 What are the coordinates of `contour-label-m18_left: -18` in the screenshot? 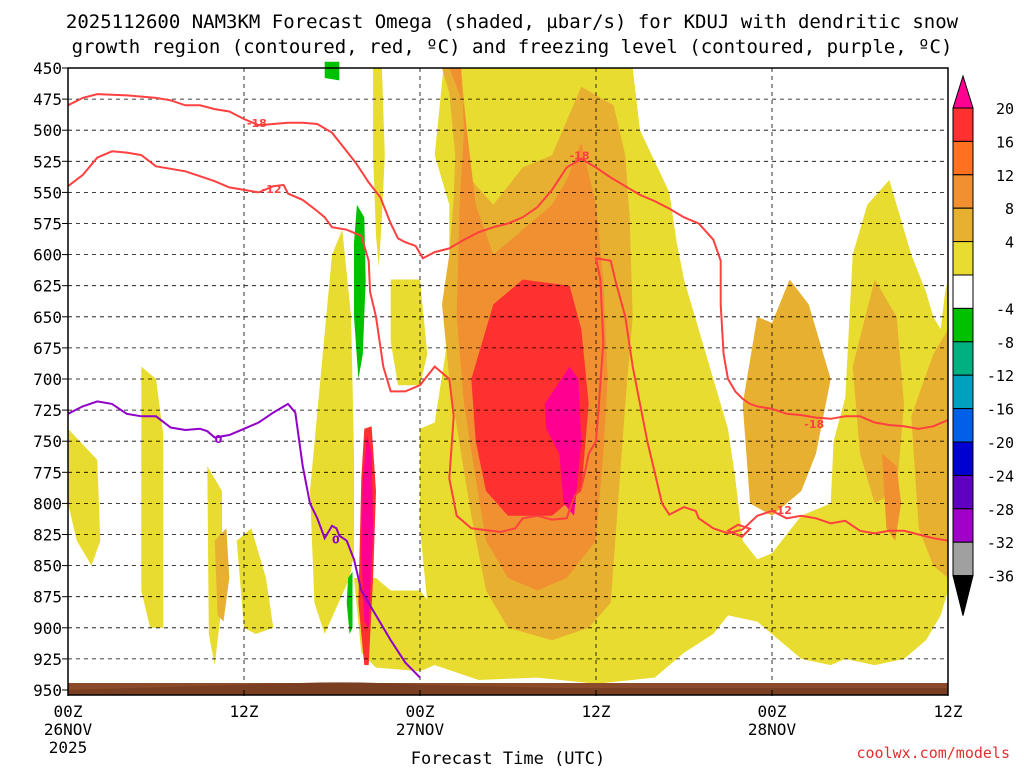 It's located at (257, 123).